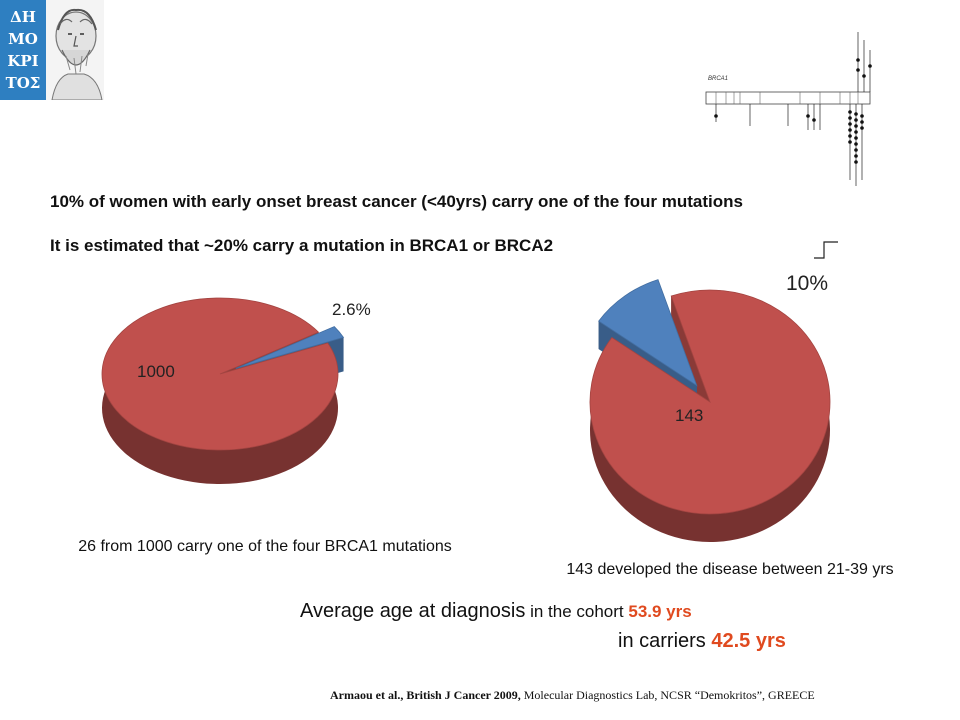  I want to click on pie1-red-label: 1000, so click(156, 371).